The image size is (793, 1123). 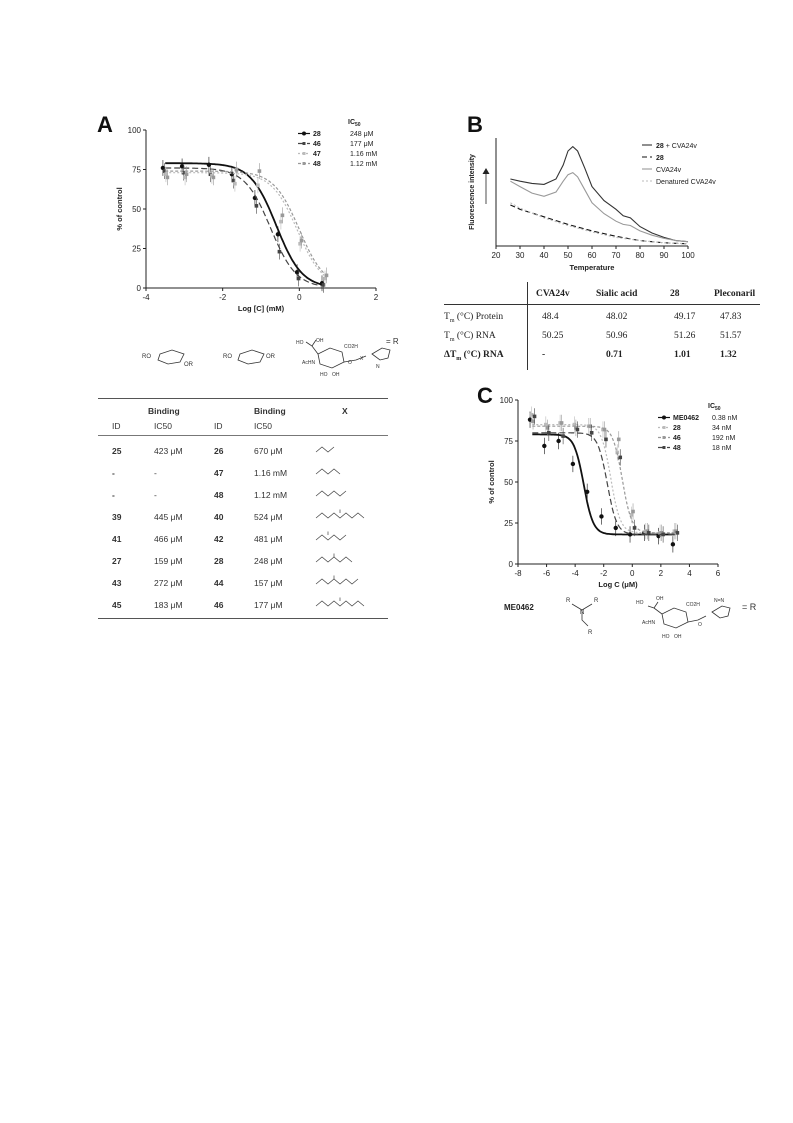 What do you see at coordinates (219, 583) in the screenshot?
I see `table-cell-id2: 44` at bounding box center [219, 583].